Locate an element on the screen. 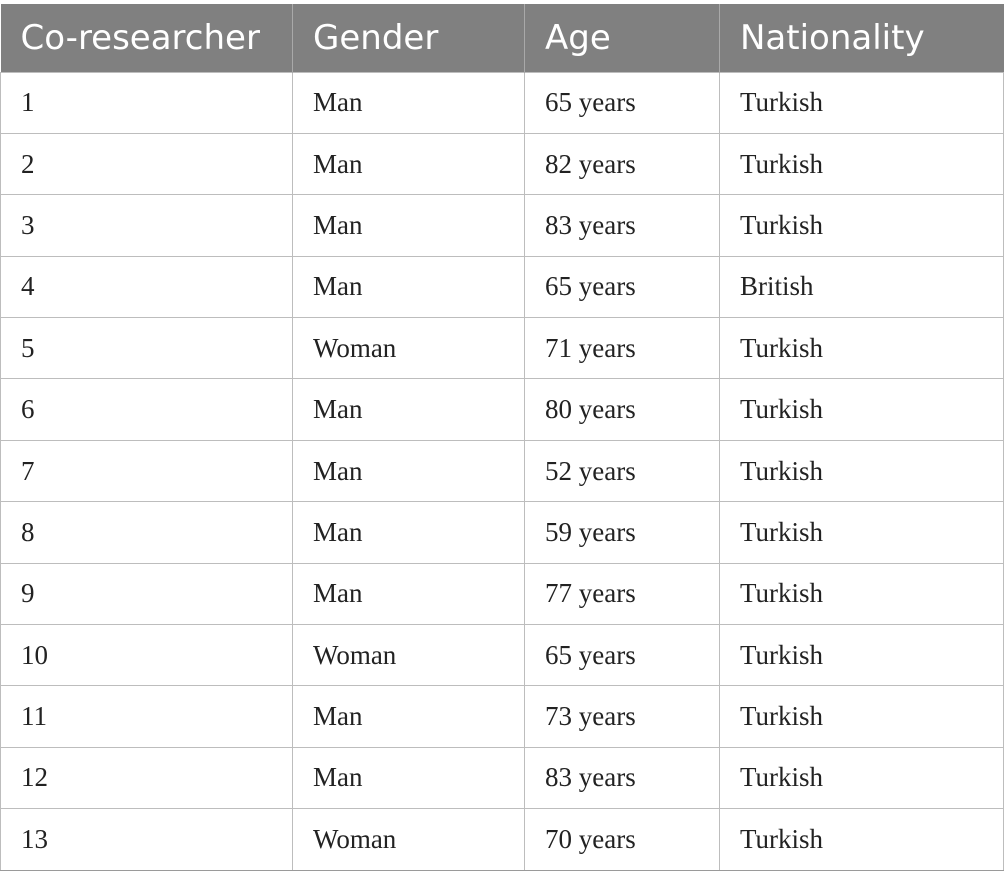 The height and width of the screenshot is (886, 1004). cell-age: 77 years is located at coordinates (622, 594).